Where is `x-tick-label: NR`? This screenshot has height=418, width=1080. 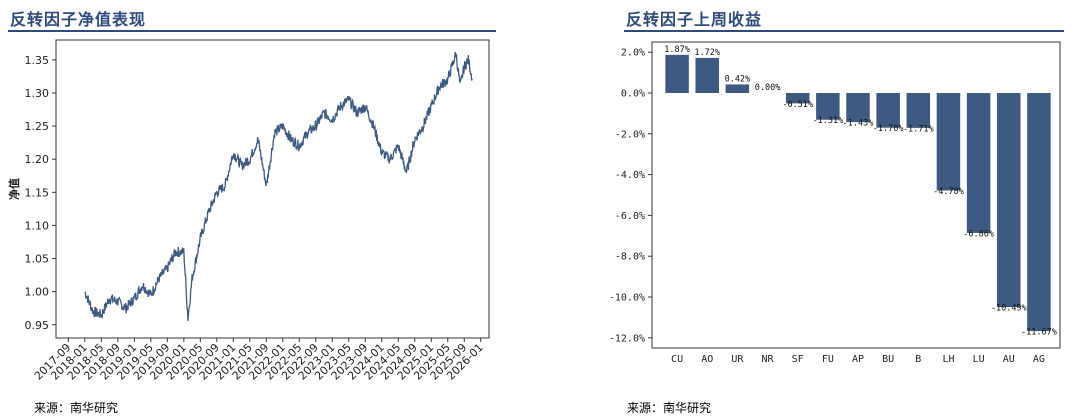 x-tick-label: NR is located at coordinates (768, 359).